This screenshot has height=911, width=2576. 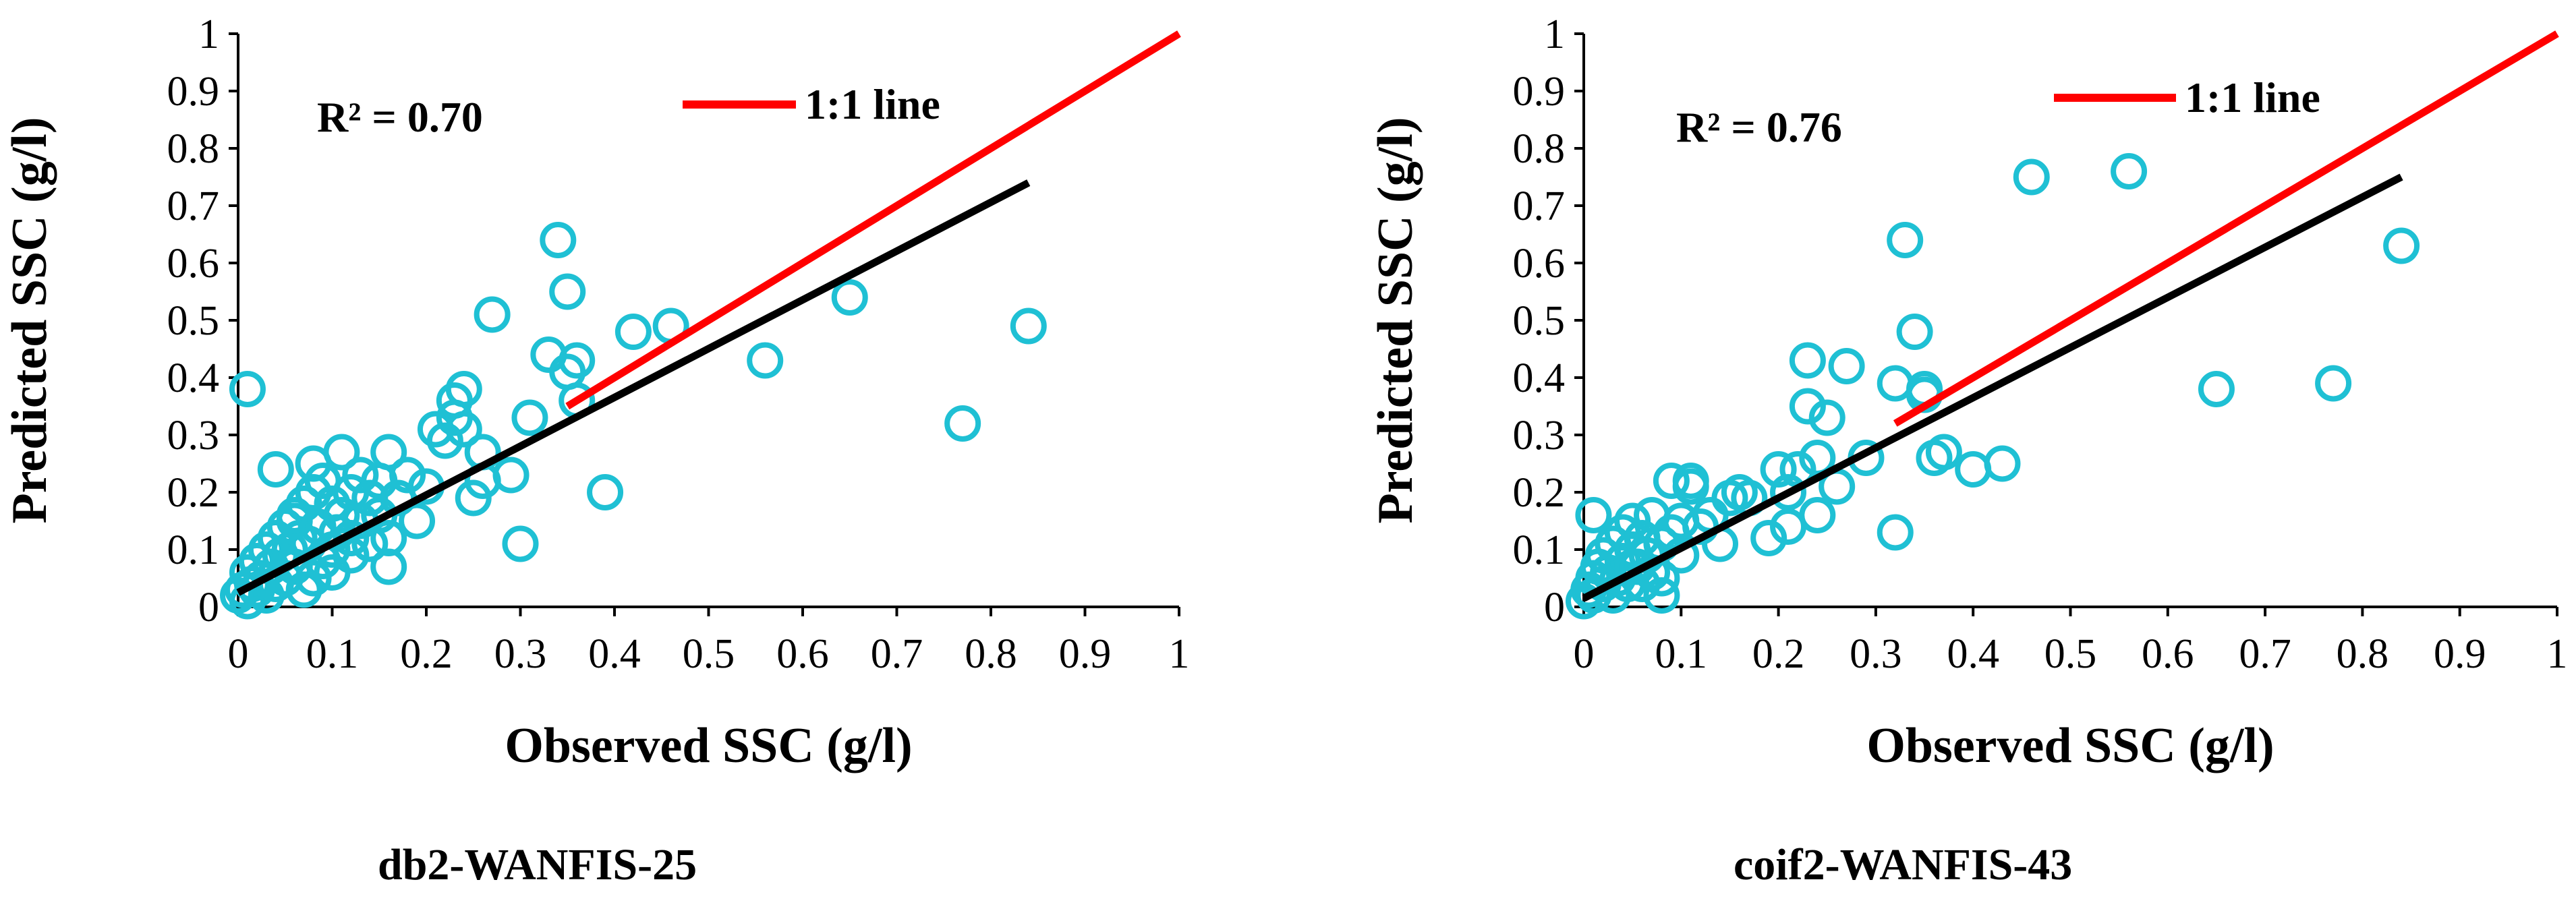 I want to click on chart1-y-axis-title: Predicted SSC (g/l), so click(x=29, y=320).